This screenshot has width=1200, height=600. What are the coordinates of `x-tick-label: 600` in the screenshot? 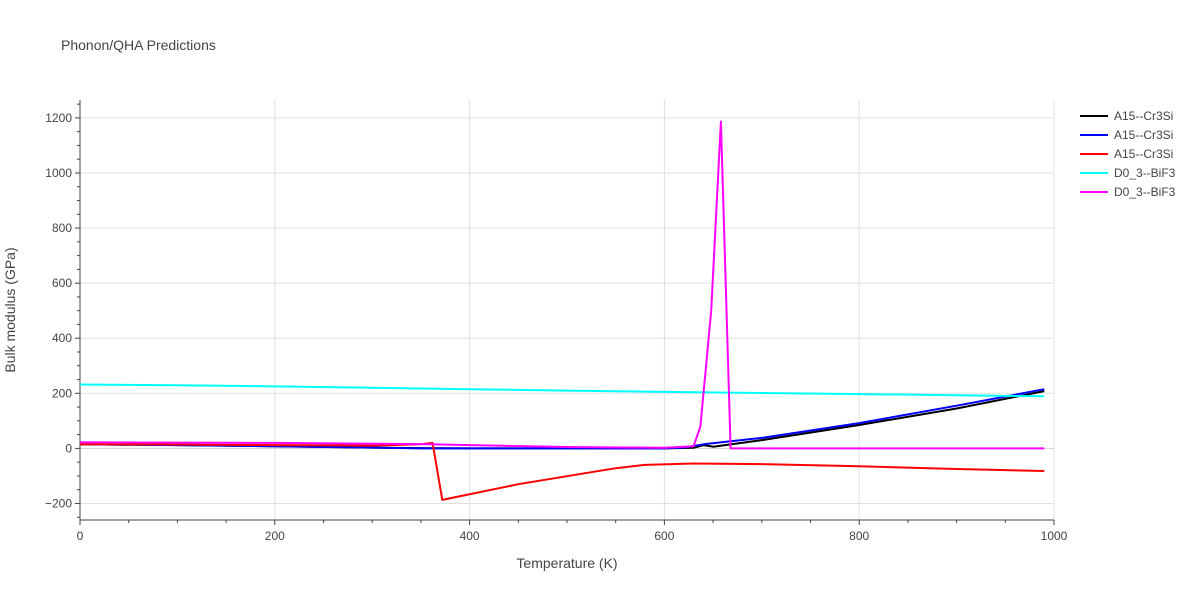 It's located at (664, 536).